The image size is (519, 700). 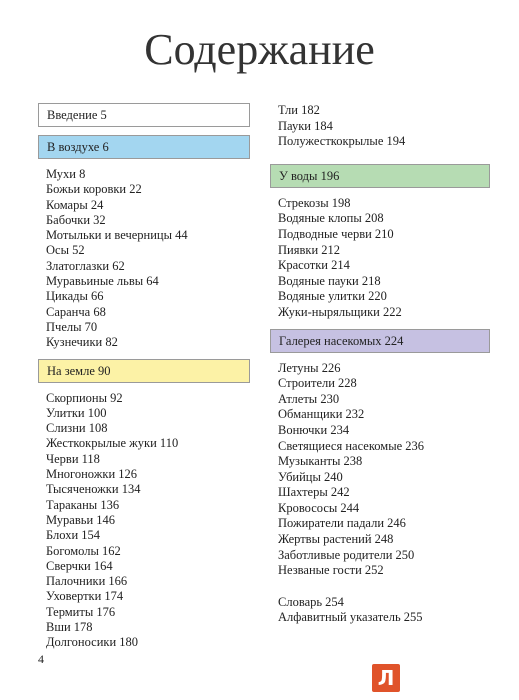 What do you see at coordinates (314, 265) in the screenshot?
I see `toc-entry: Красотки 214` at bounding box center [314, 265].